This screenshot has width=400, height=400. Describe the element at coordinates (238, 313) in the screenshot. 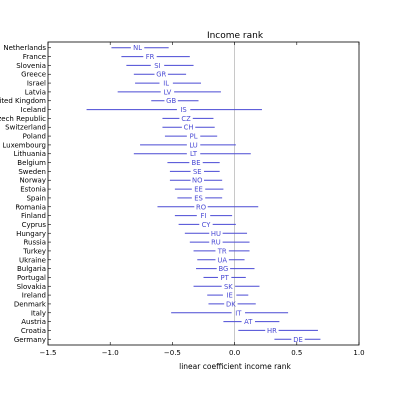

I see `point-label-it: IT` at that location.